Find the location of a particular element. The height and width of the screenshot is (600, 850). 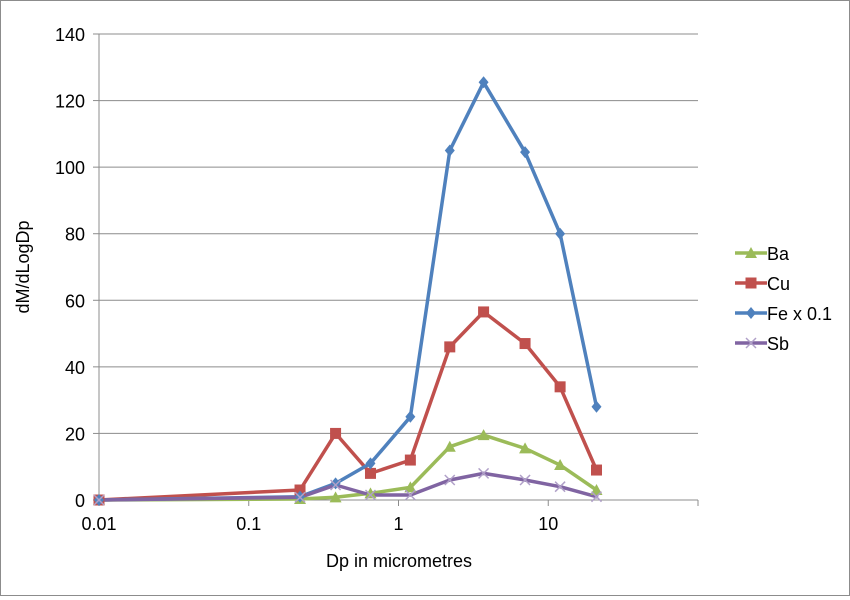

series-line-sb is located at coordinates (348, 486).